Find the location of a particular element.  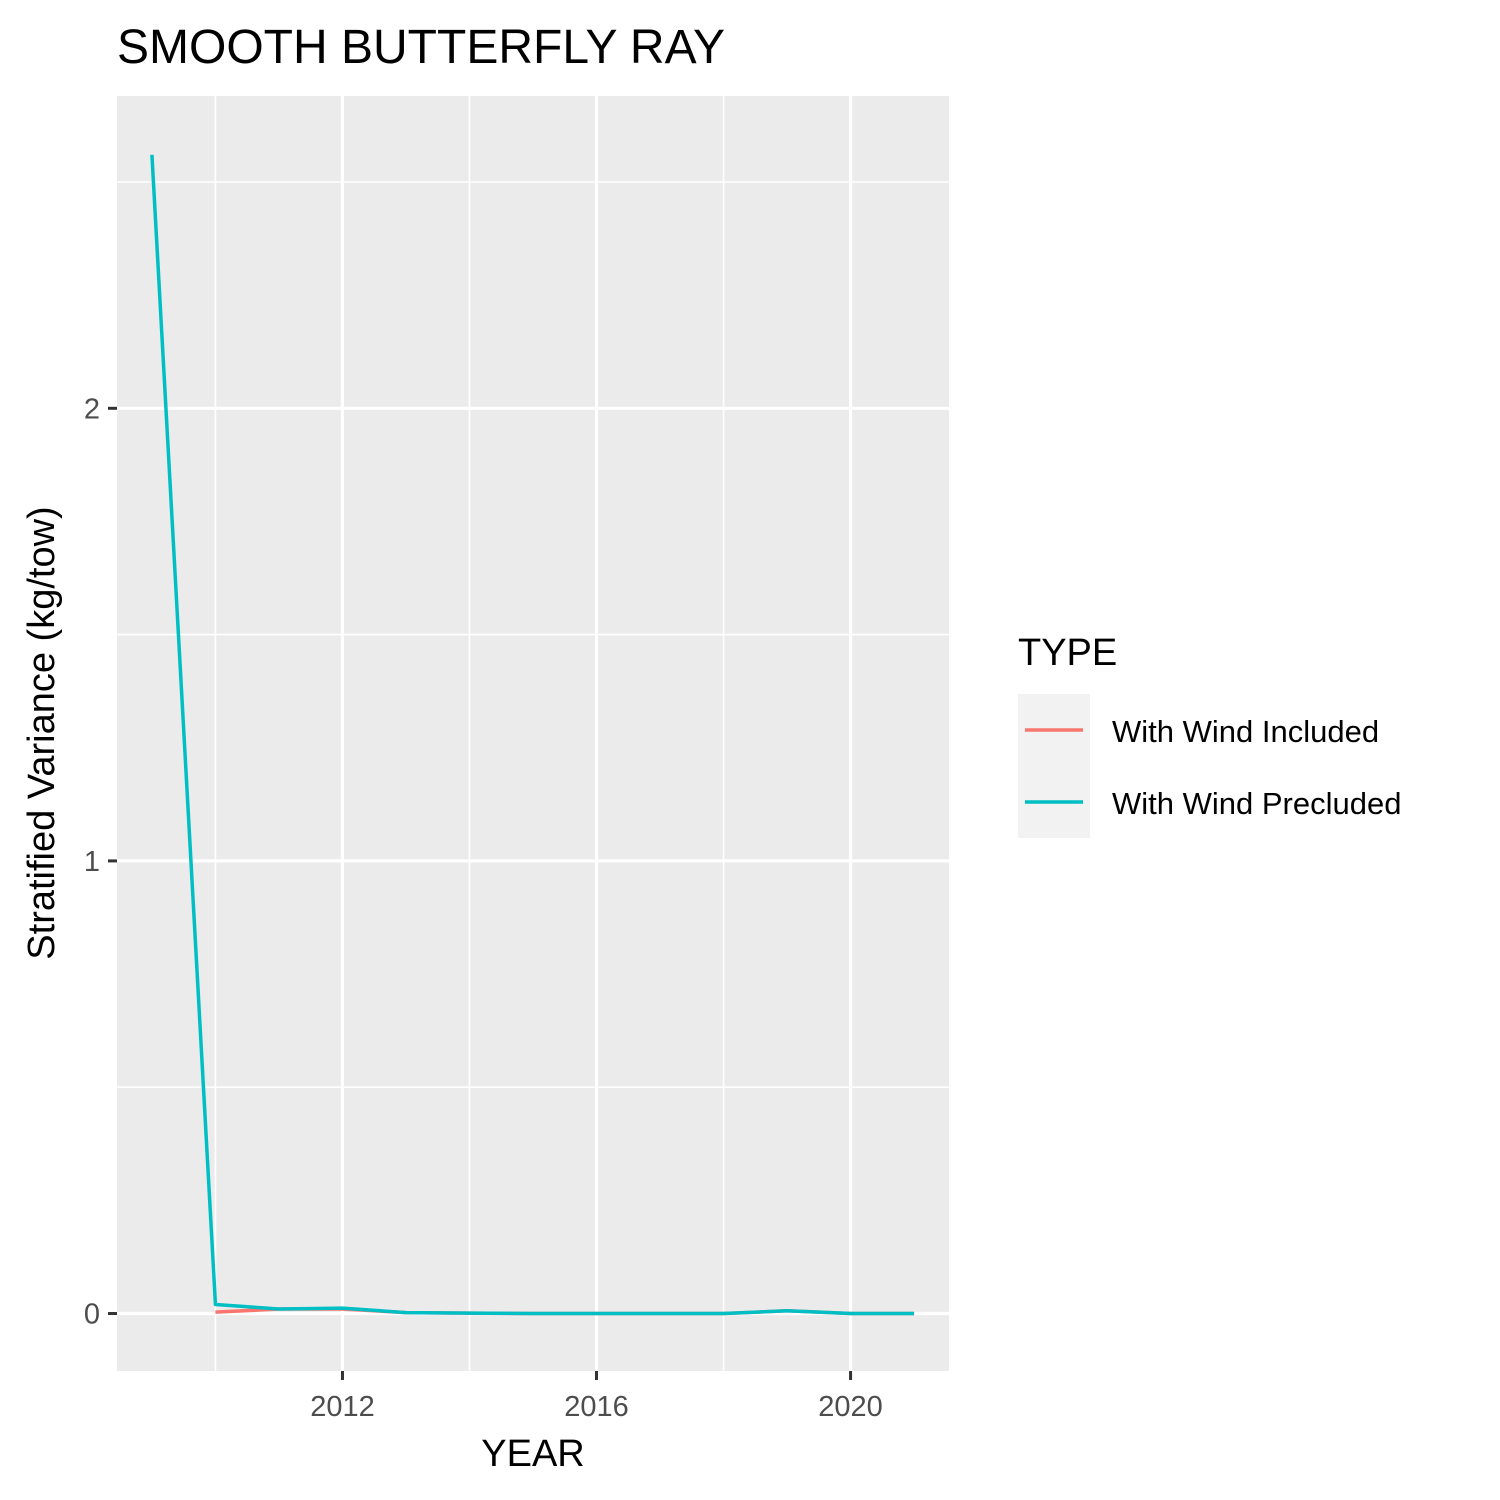

y-axis-title: Stratified Variance (kg/tow) is located at coordinates (42, 732).